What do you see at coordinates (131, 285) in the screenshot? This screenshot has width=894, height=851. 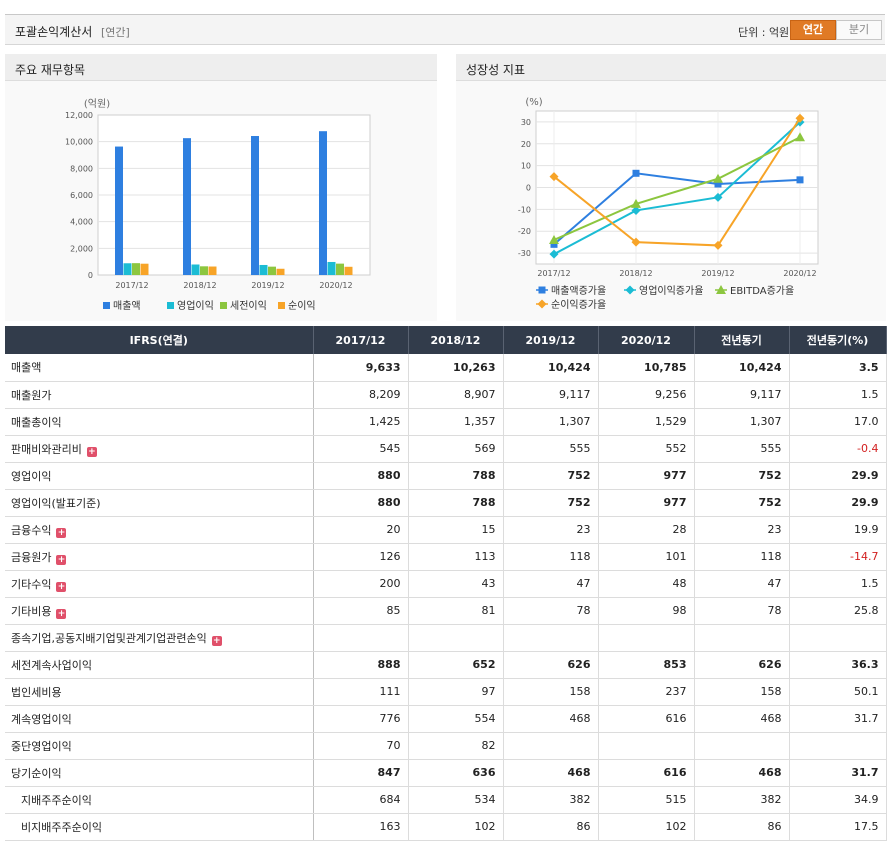 I see `x-tick-label: 2017/12` at bounding box center [131, 285].